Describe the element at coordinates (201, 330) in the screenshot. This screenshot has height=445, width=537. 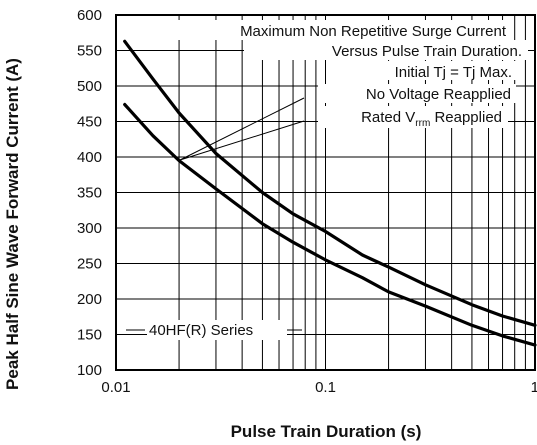
I see `series-label: 40HF(R) Series` at that location.